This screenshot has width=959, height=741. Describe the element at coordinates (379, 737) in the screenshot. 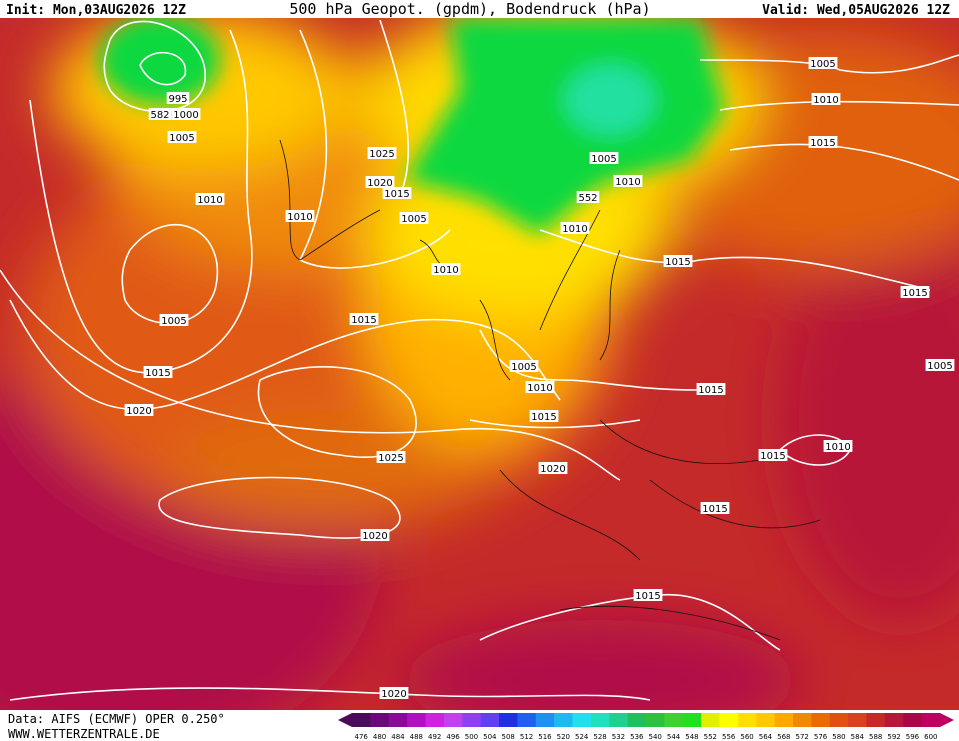

I see `colorbar-label: 480` at that location.